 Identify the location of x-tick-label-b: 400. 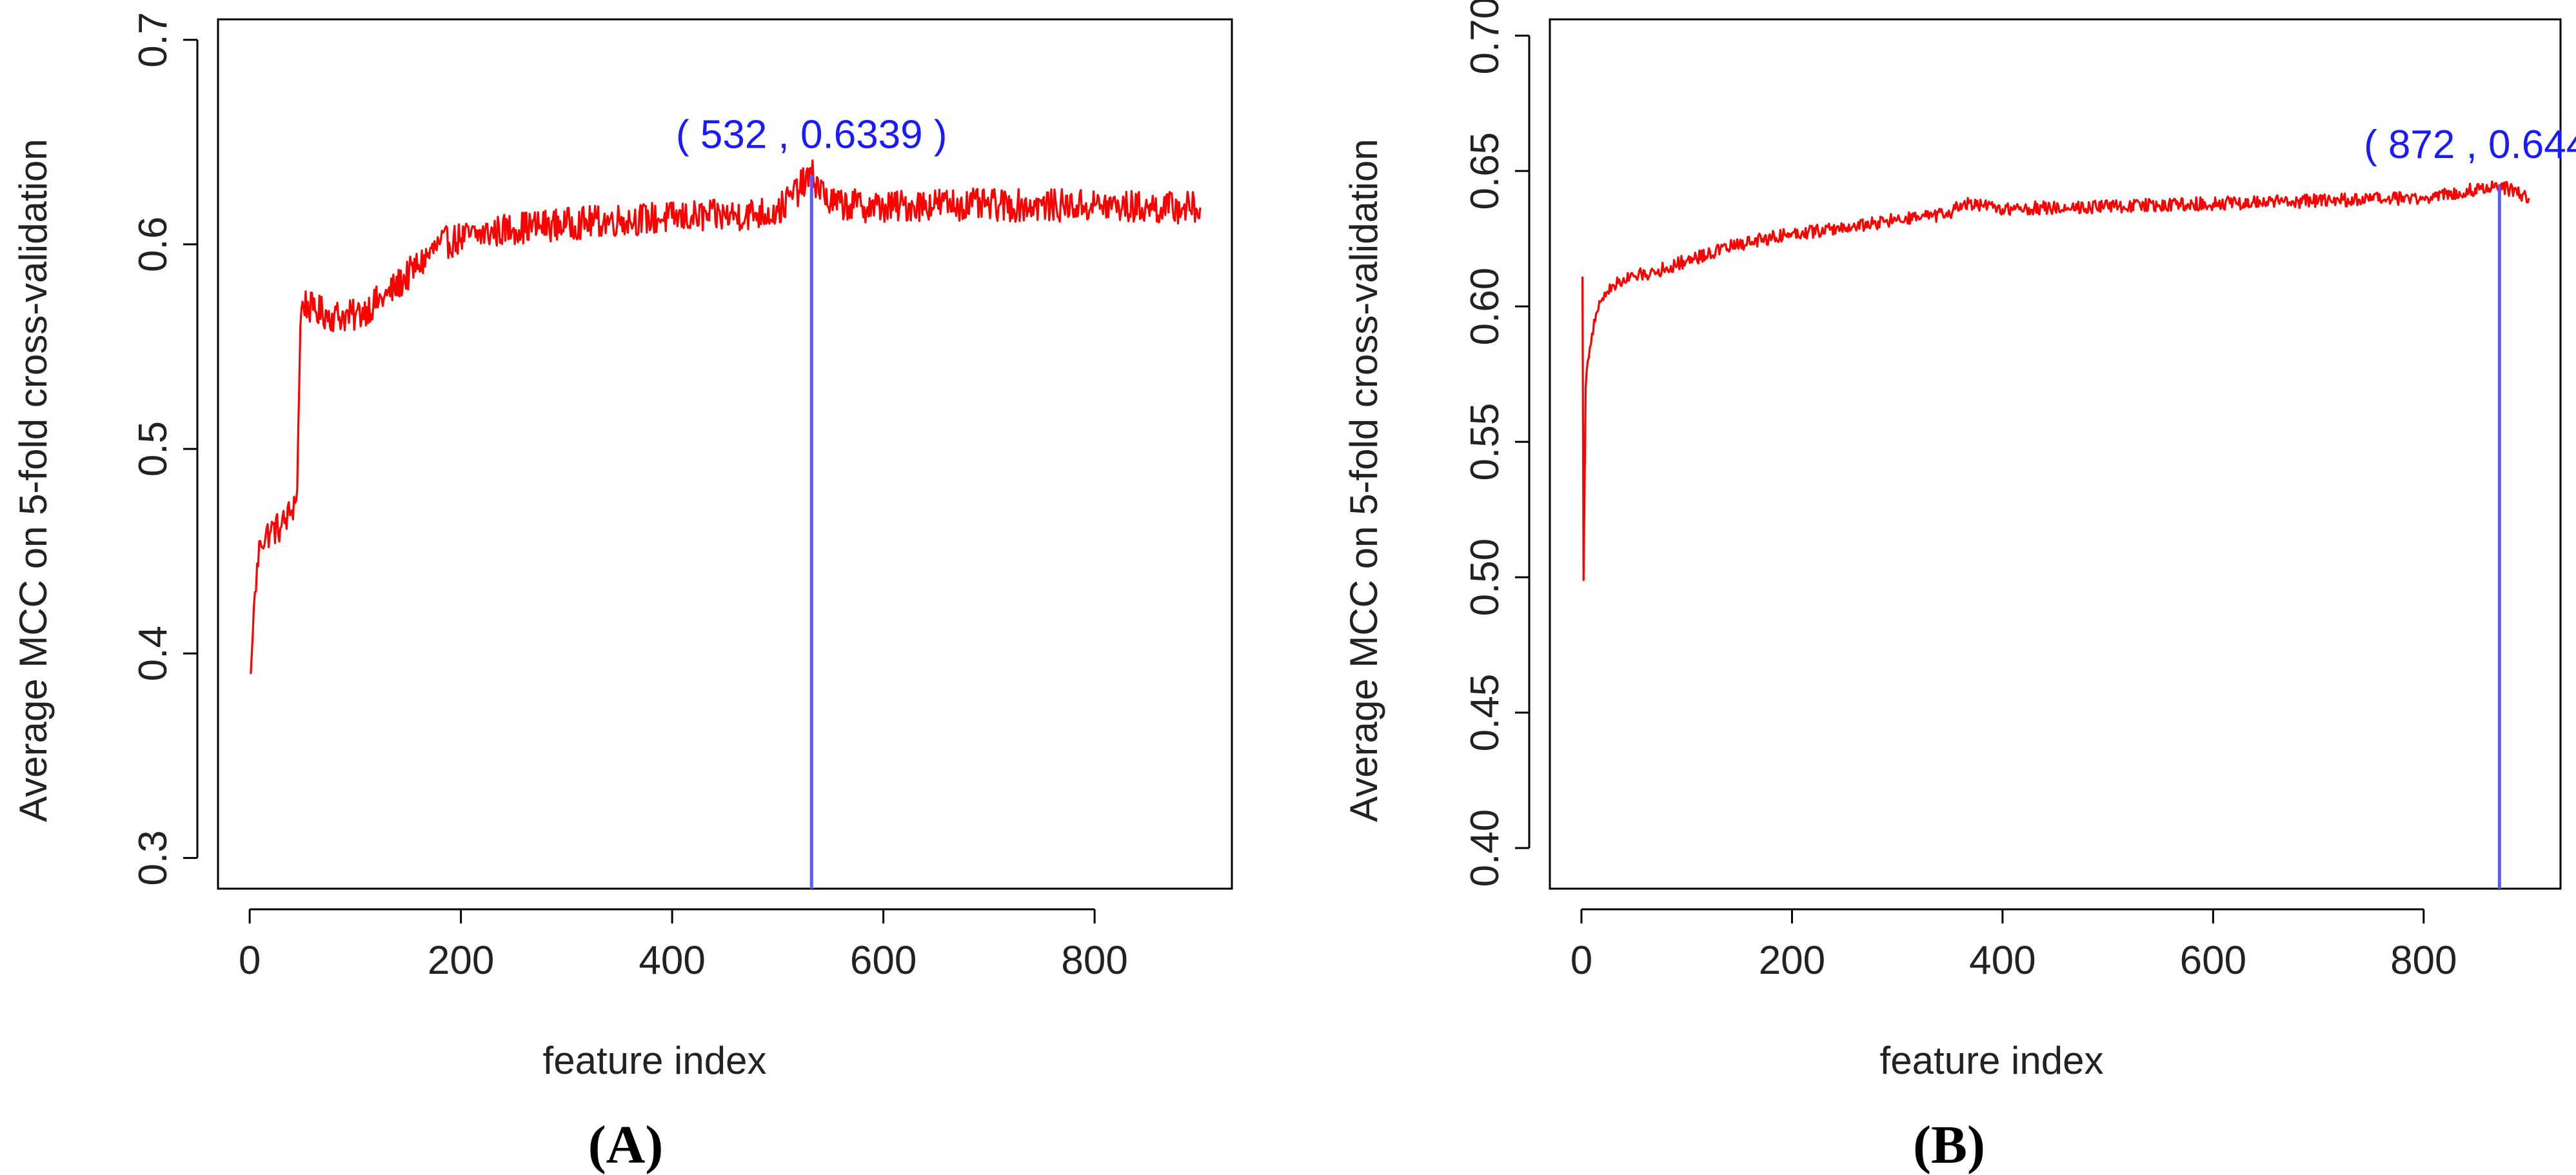
(2002, 961).